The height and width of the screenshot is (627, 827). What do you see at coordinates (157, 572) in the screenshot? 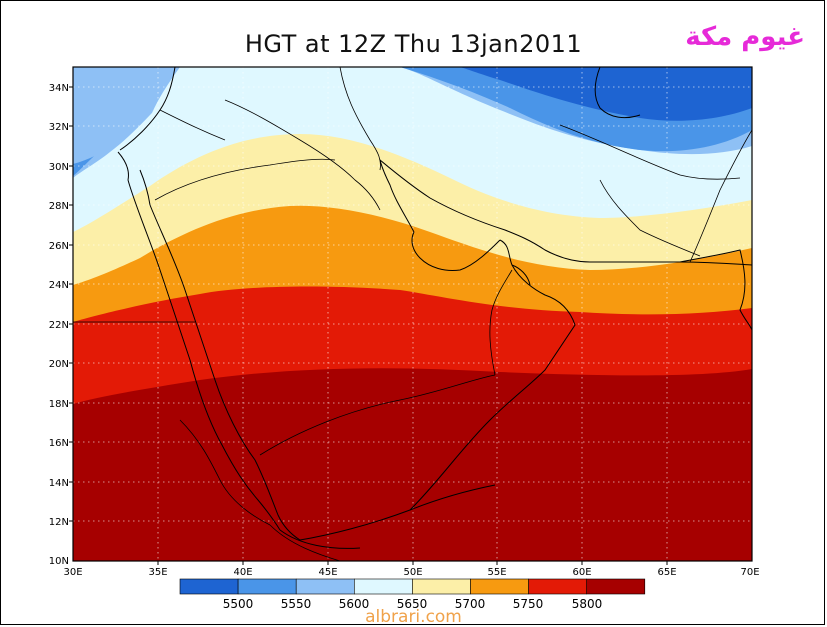
I see `lon-tick-label: 35E` at bounding box center [157, 572].